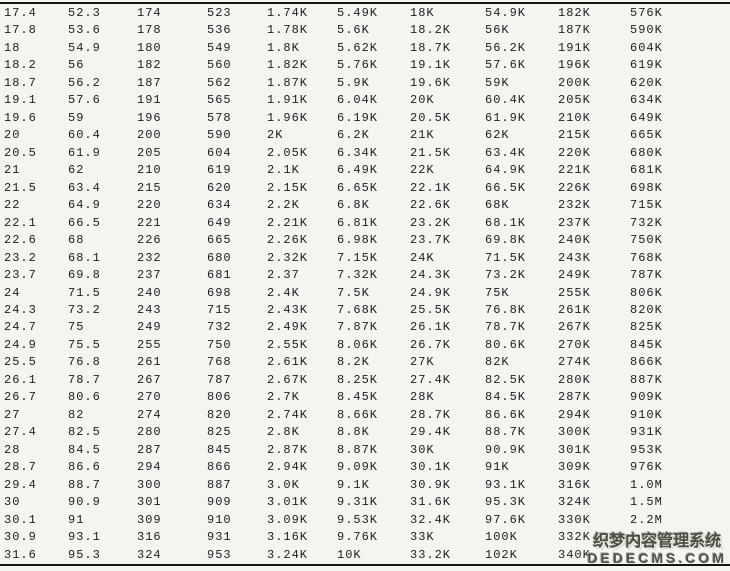  Describe the element at coordinates (353, 432) in the screenshot. I see `table-cell: 8.8K` at that location.